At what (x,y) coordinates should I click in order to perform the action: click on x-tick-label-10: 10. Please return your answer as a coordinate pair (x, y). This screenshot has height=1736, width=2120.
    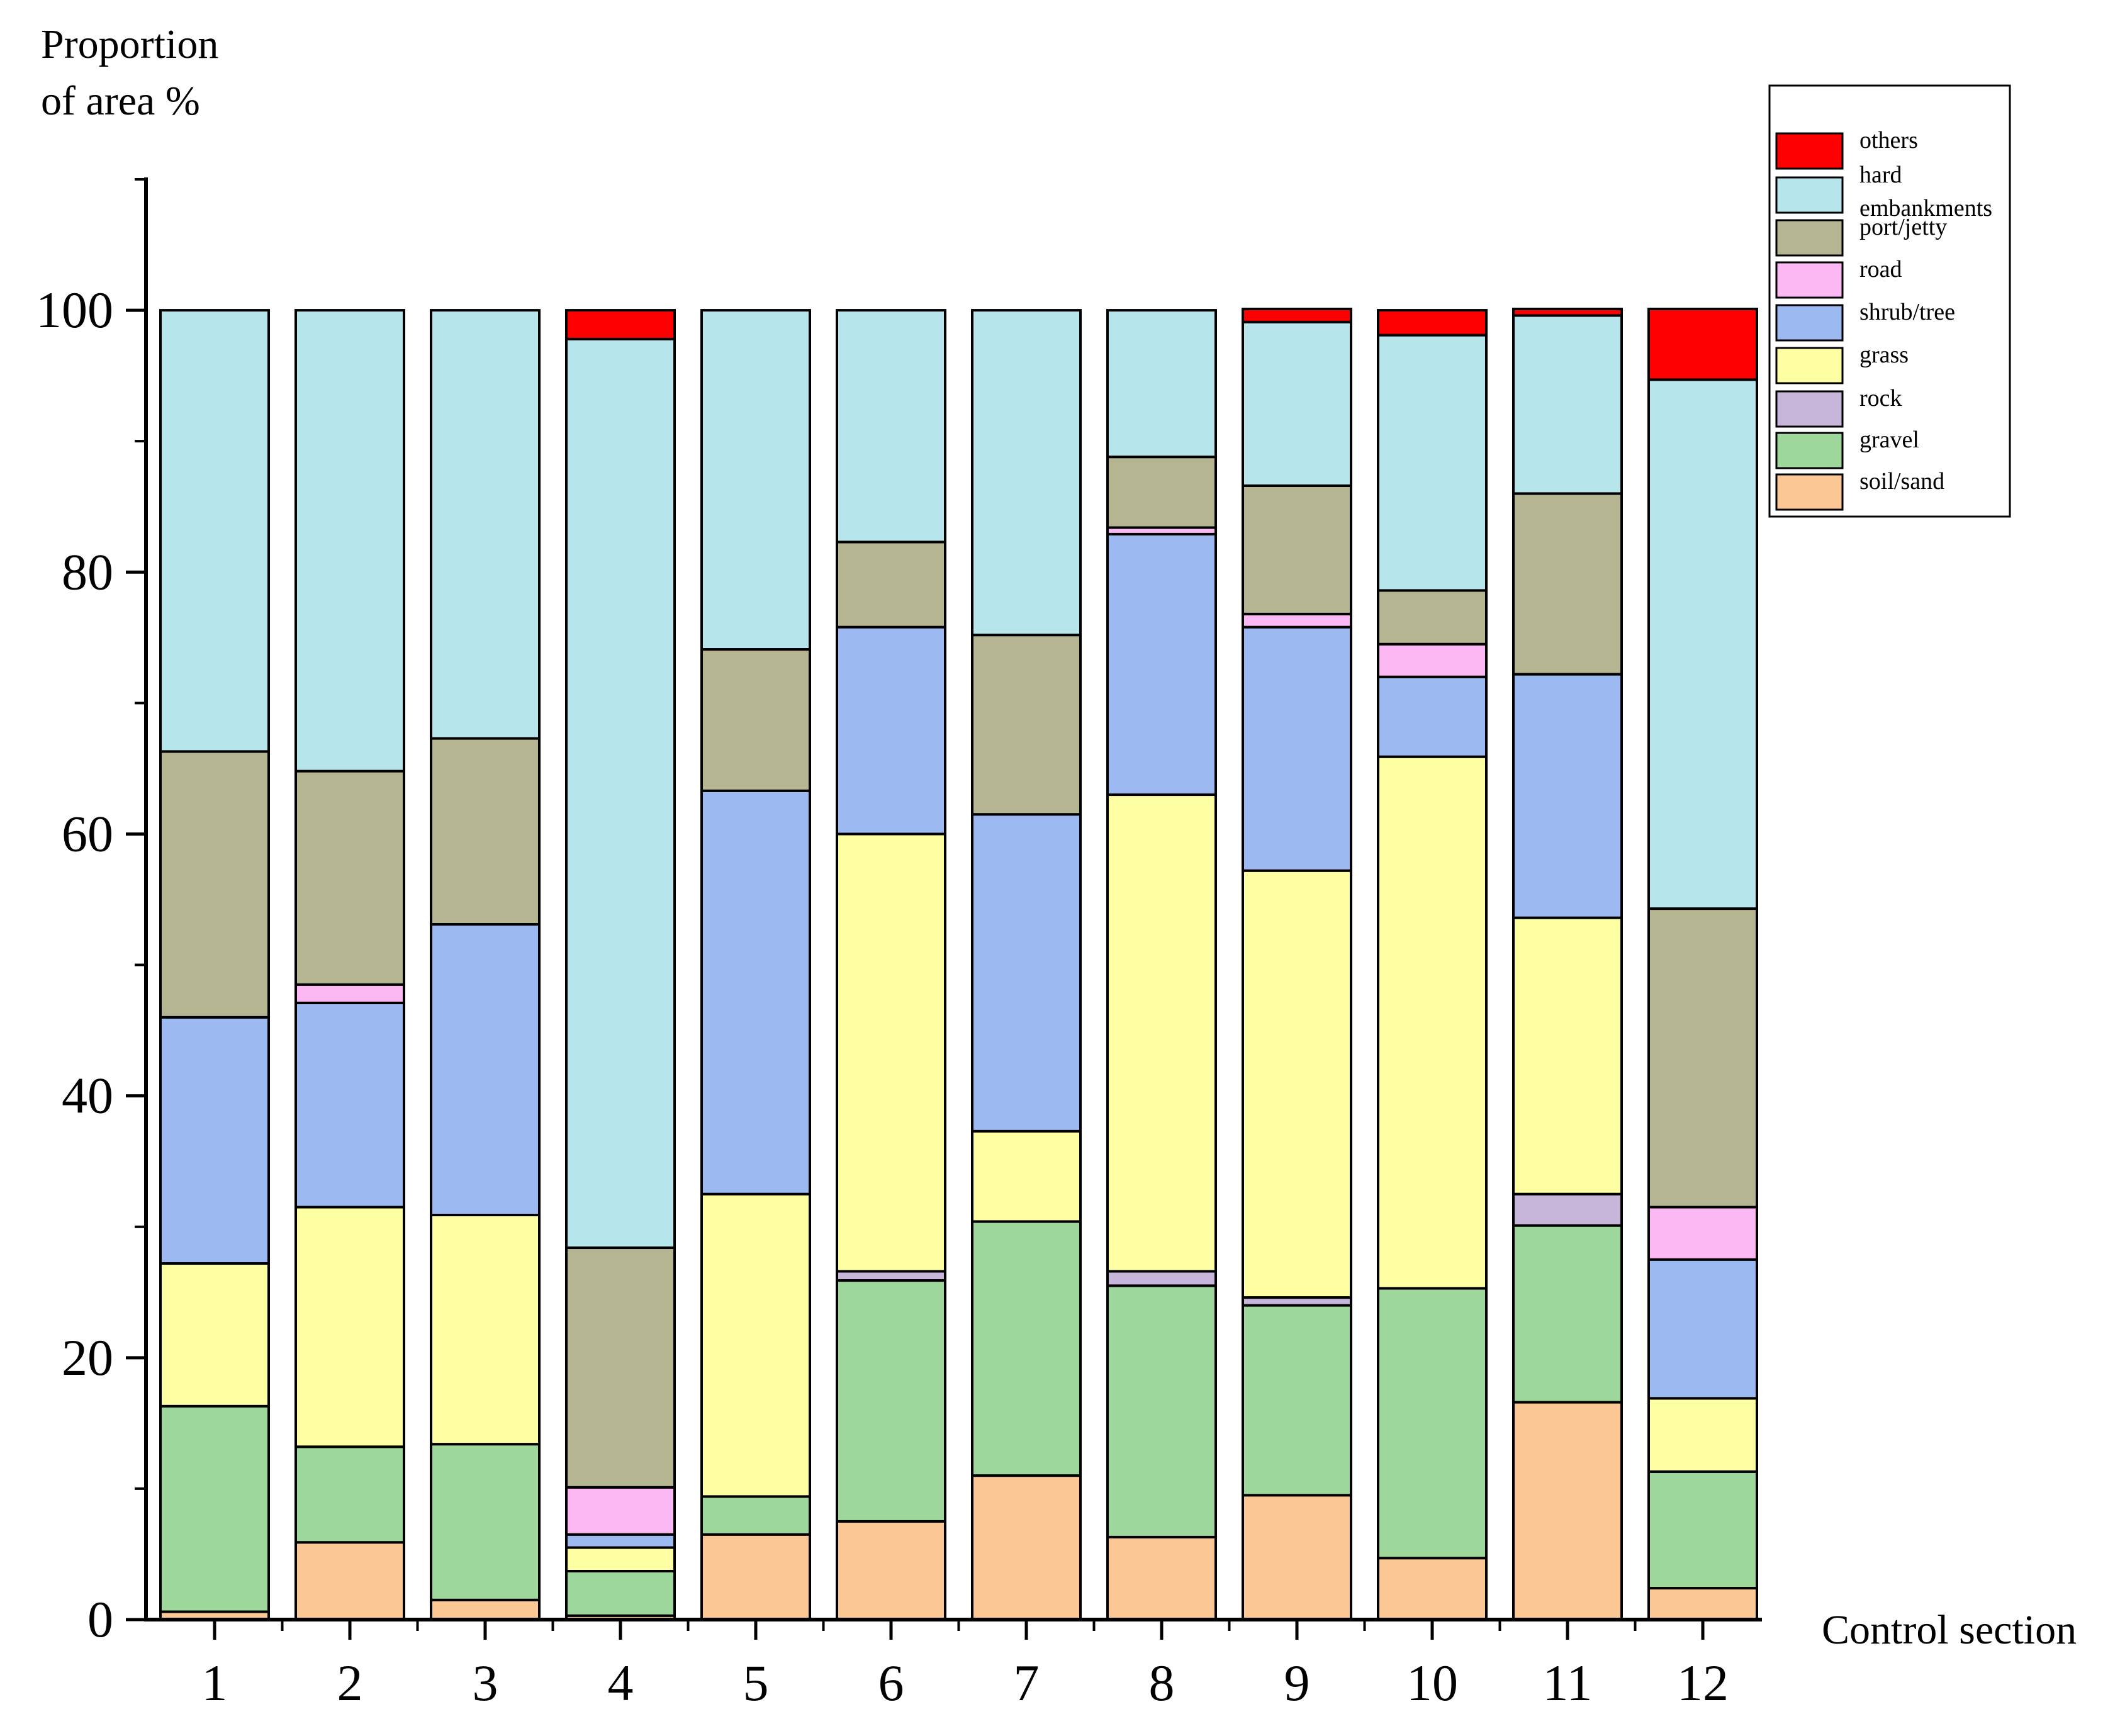
    Looking at the image, I should click on (1432, 1682).